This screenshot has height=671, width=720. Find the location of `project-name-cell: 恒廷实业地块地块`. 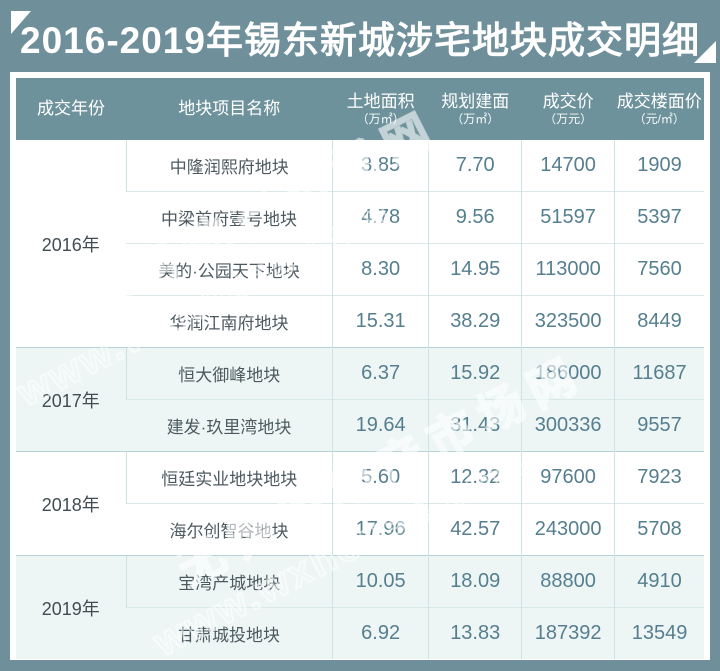

project-name-cell: 恒廷实业地块地块 is located at coordinates (229, 477).